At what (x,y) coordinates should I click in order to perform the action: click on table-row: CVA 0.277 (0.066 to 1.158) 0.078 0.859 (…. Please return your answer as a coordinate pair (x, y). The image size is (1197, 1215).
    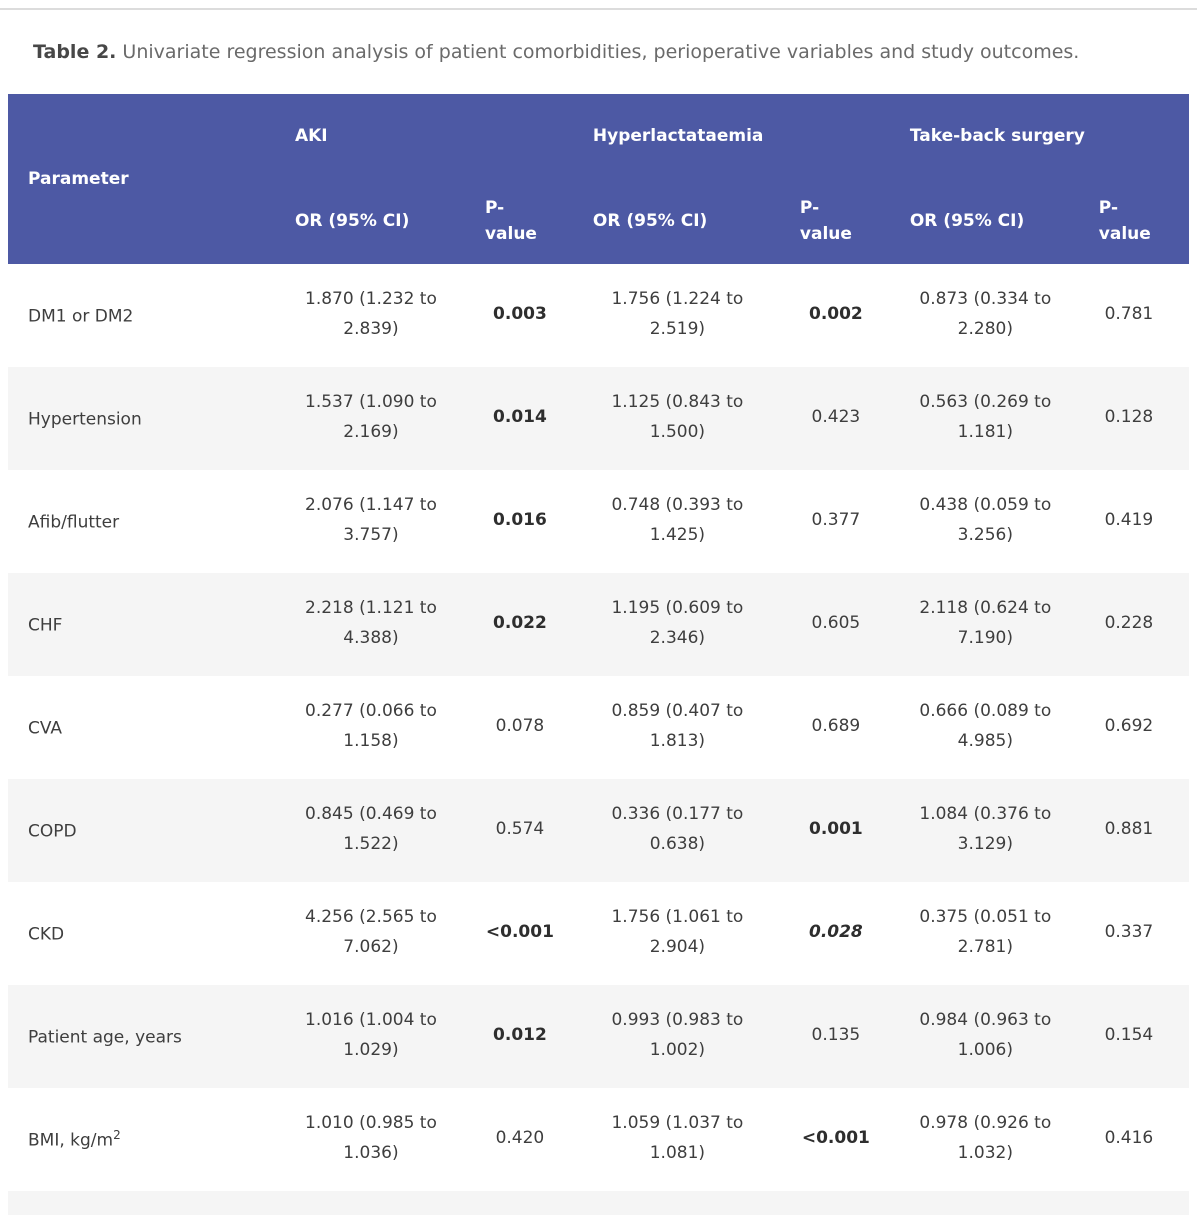
    Looking at the image, I should click on (598, 727).